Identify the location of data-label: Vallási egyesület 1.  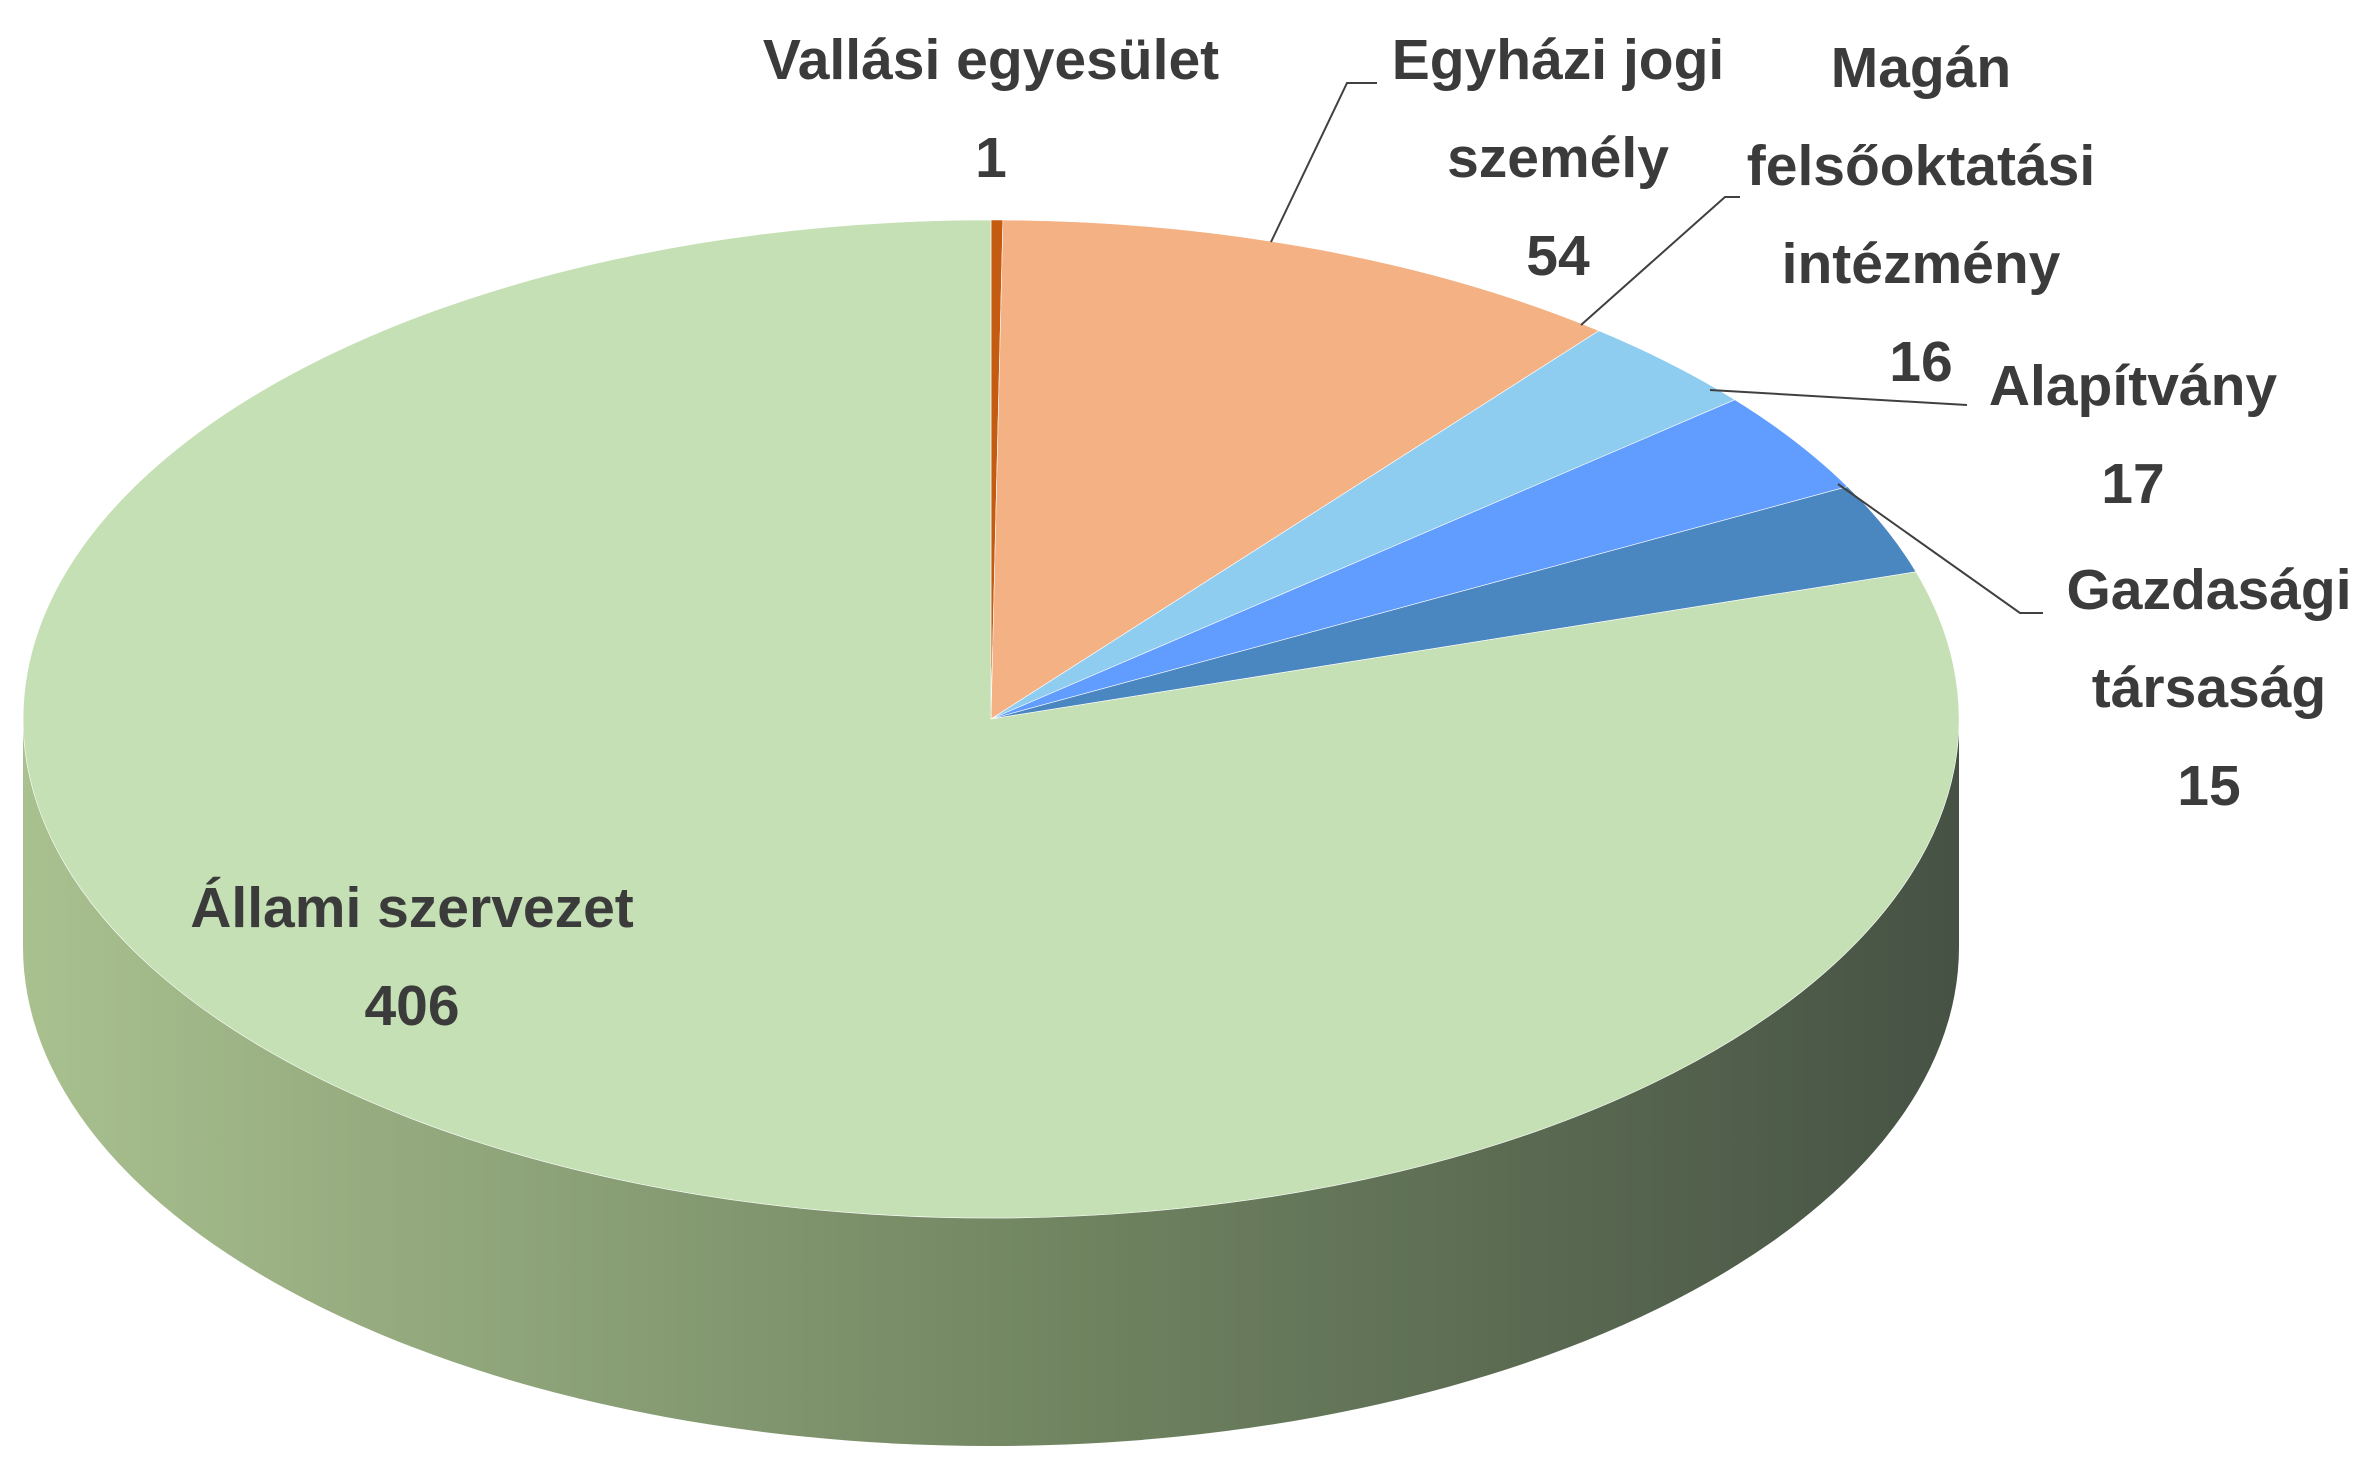
(991, 109).